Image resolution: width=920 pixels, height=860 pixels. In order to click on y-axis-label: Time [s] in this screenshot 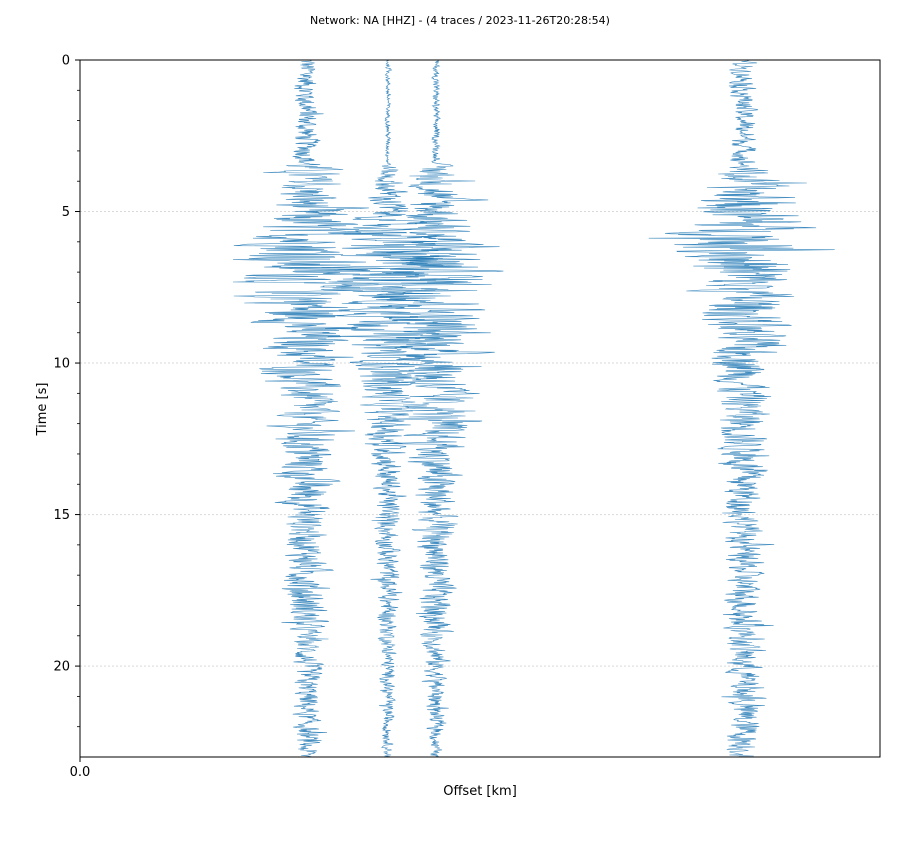, I will do `click(42, 410)`.